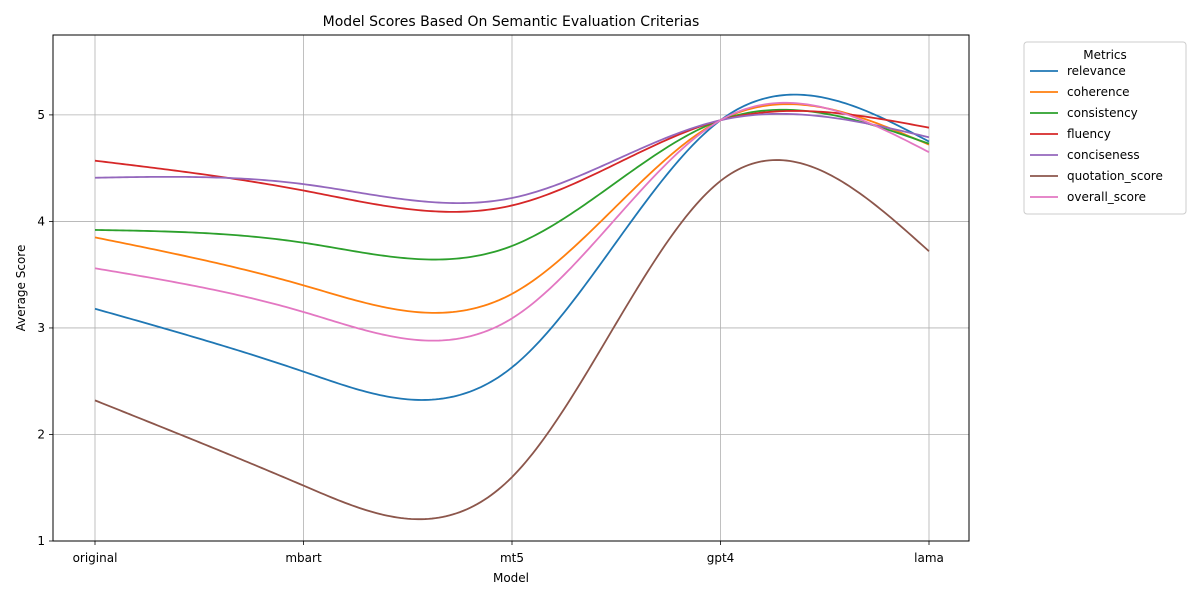 This screenshot has width=1200, height=600. Describe the element at coordinates (1115, 176) in the screenshot. I see `legend-entry: quotation_score` at that location.